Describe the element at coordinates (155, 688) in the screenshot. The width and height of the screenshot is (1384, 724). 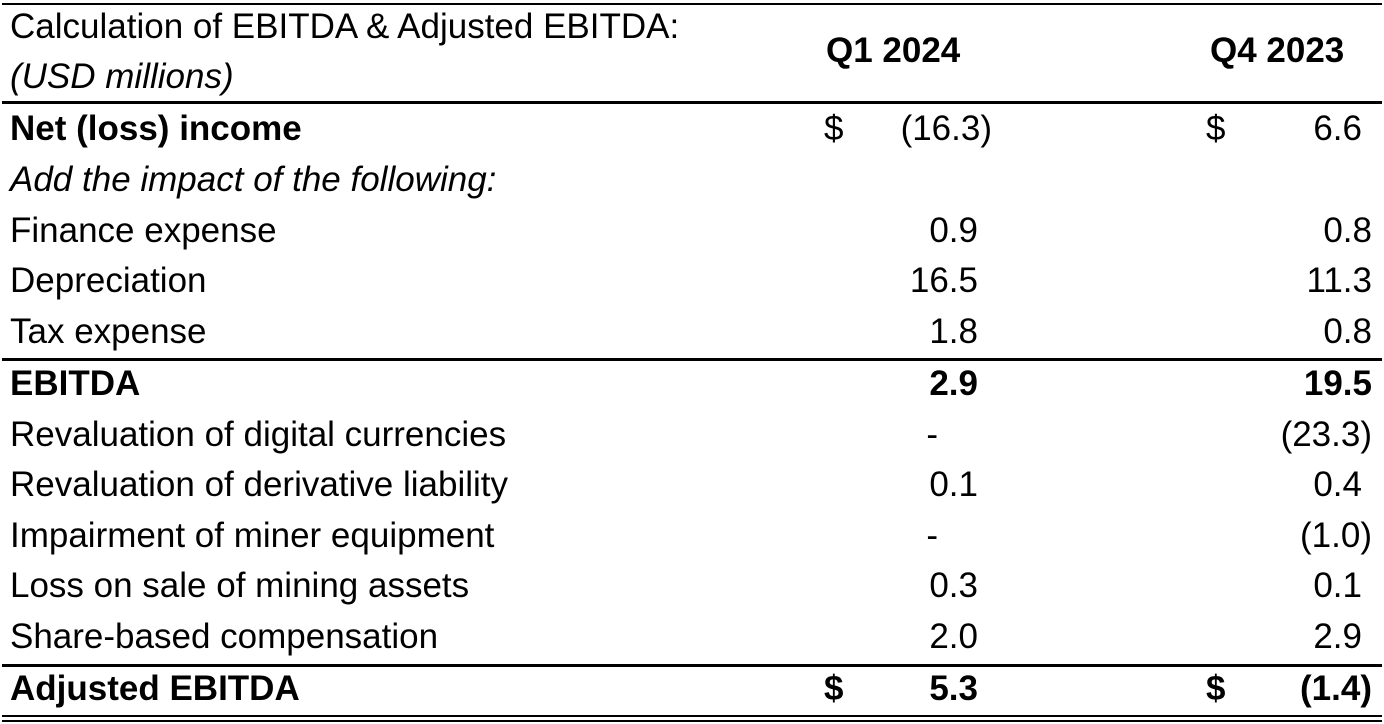
I see `row-label-adjusted-ebitda: Adjusted EBITDA` at that location.